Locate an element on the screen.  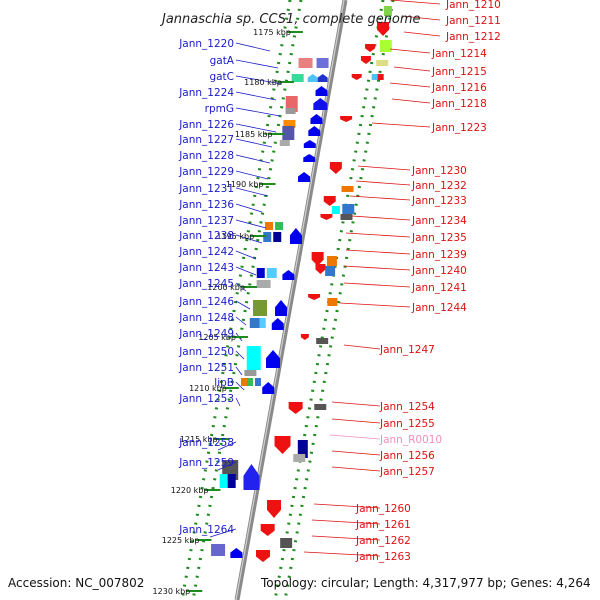
gene-label-jann-1264: Jann_1264 is located at coordinates (206, 530).